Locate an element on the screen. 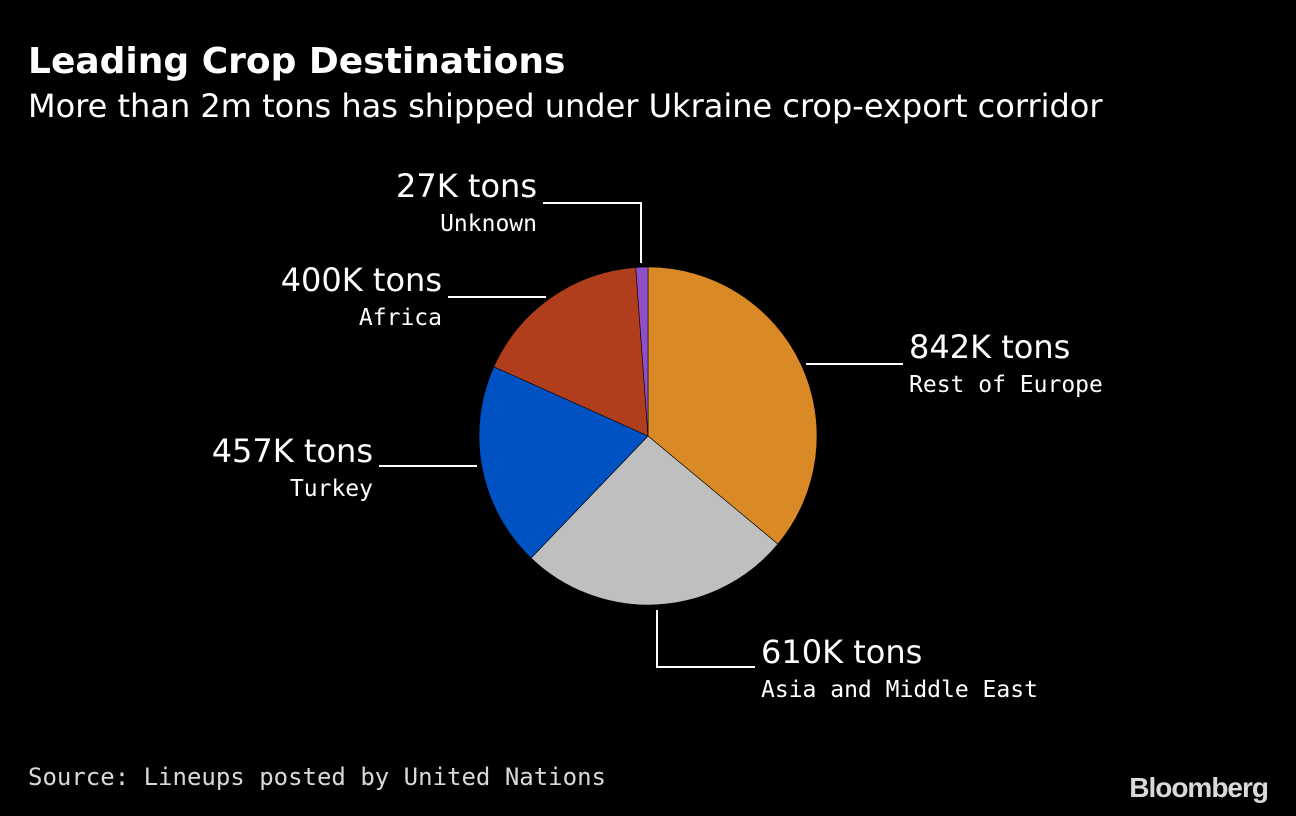 The width and height of the screenshot is (1296, 816). slice-value-label: 400K tons is located at coordinates (361, 280).